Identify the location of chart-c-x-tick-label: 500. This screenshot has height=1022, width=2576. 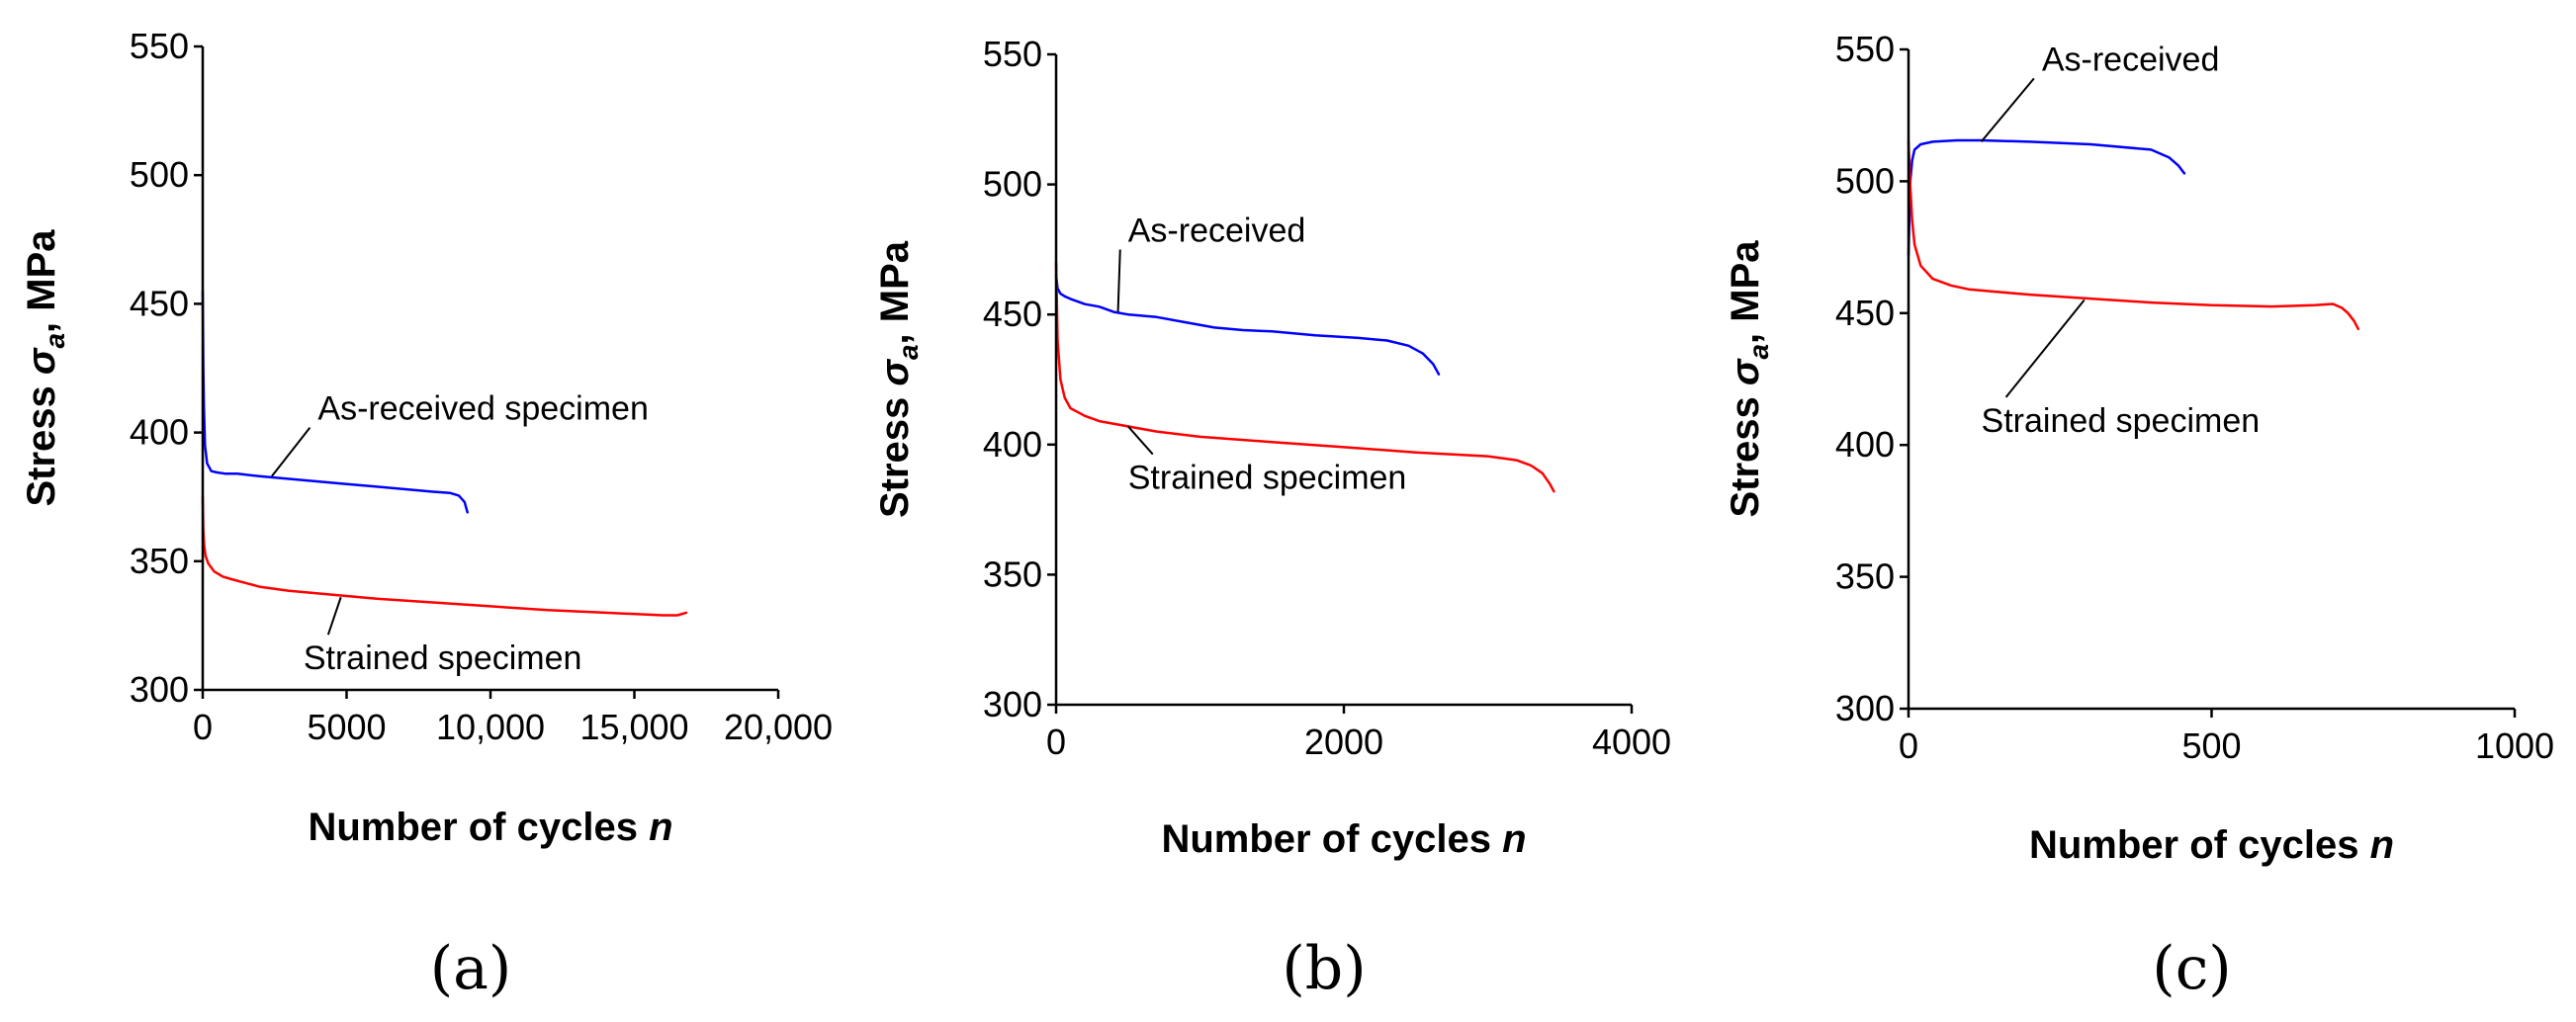
(2211, 745).